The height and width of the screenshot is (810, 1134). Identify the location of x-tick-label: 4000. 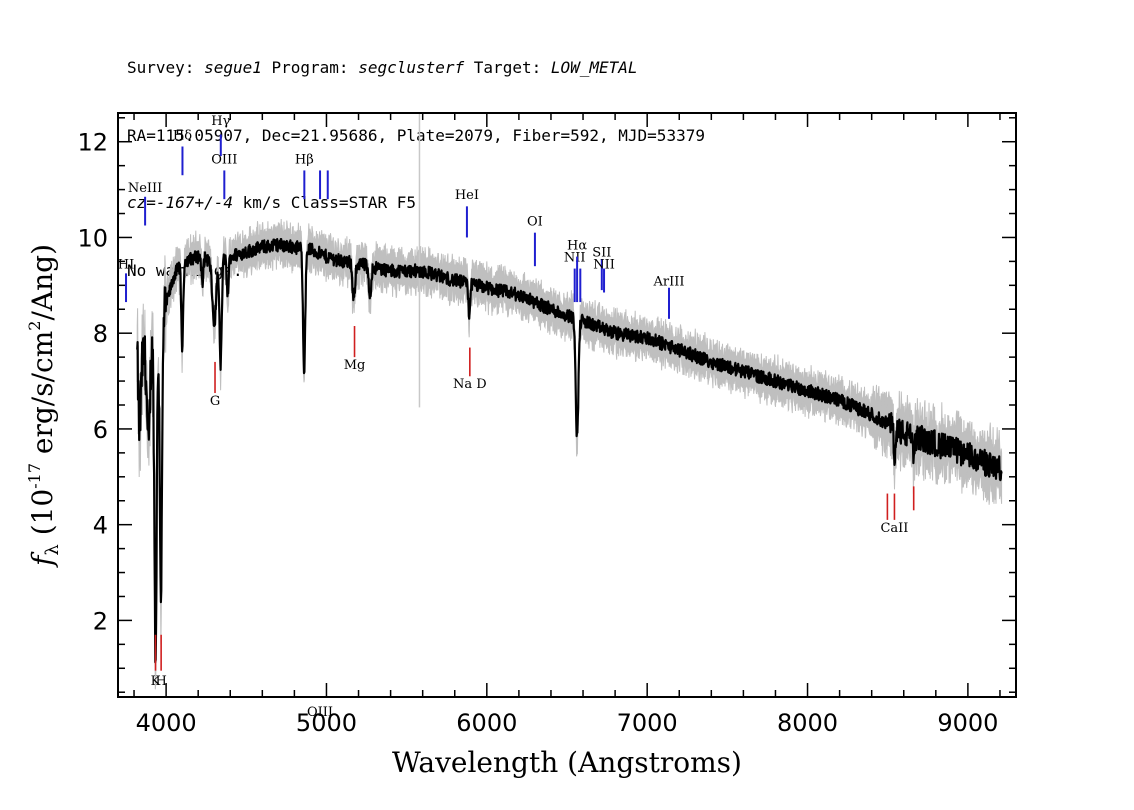
(166, 723).